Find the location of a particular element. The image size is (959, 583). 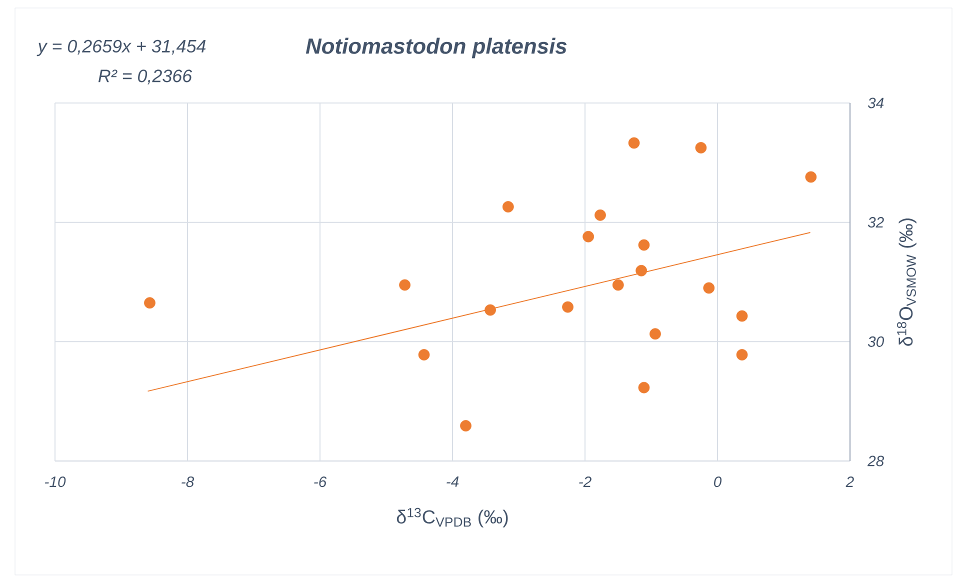

x-tick-label: 2 is located at coordinates (850, 481).